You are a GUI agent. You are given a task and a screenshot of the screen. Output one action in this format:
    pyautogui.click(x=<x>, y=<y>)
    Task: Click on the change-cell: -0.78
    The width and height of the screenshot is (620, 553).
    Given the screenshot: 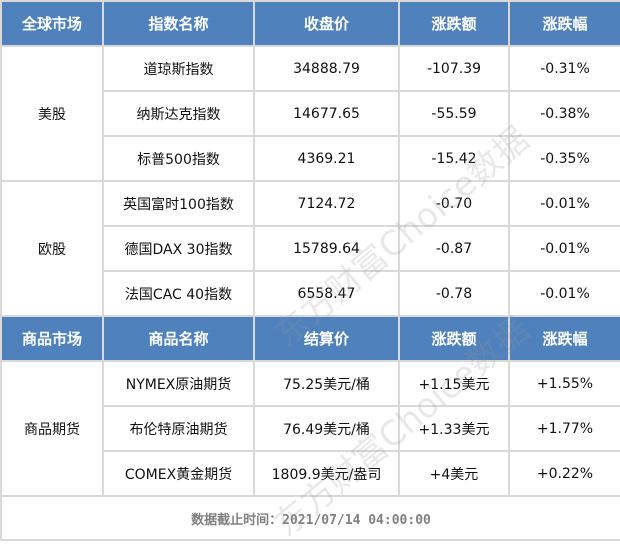 What is the action you would take?
    pyautogui.click(x=454, y=293)
    